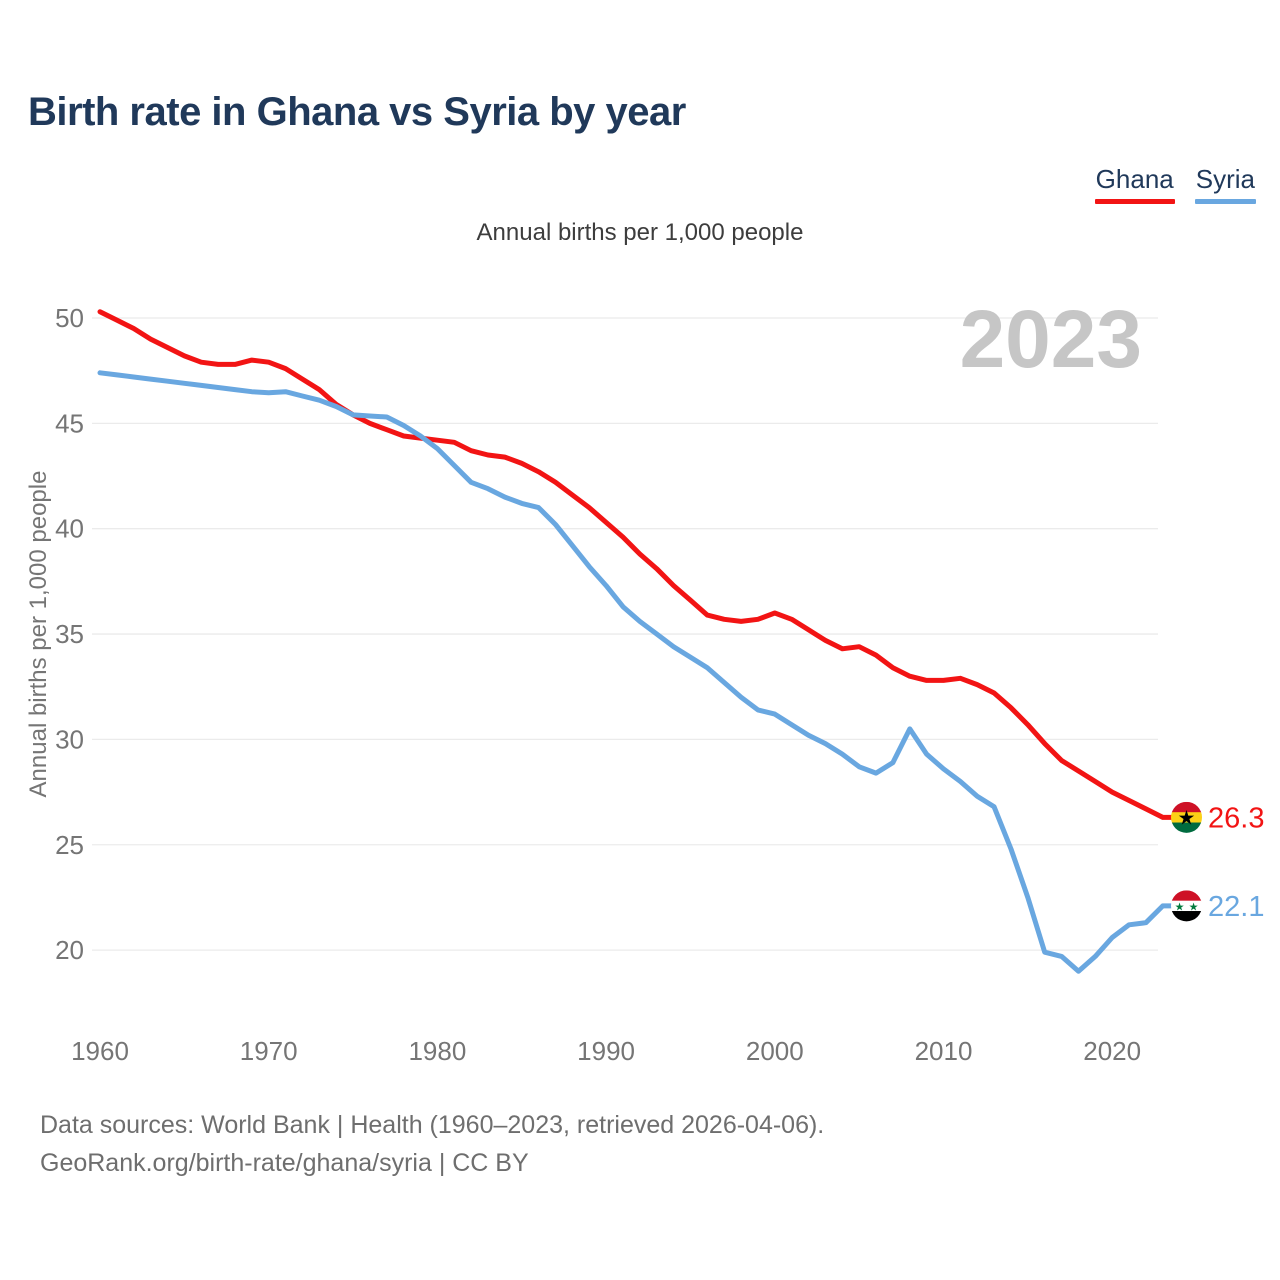  What do you see at coordinates (775, 1051) in the screenshot?
I see `x-tick-label-2000: 2000` at bounding box center [775, 1051].